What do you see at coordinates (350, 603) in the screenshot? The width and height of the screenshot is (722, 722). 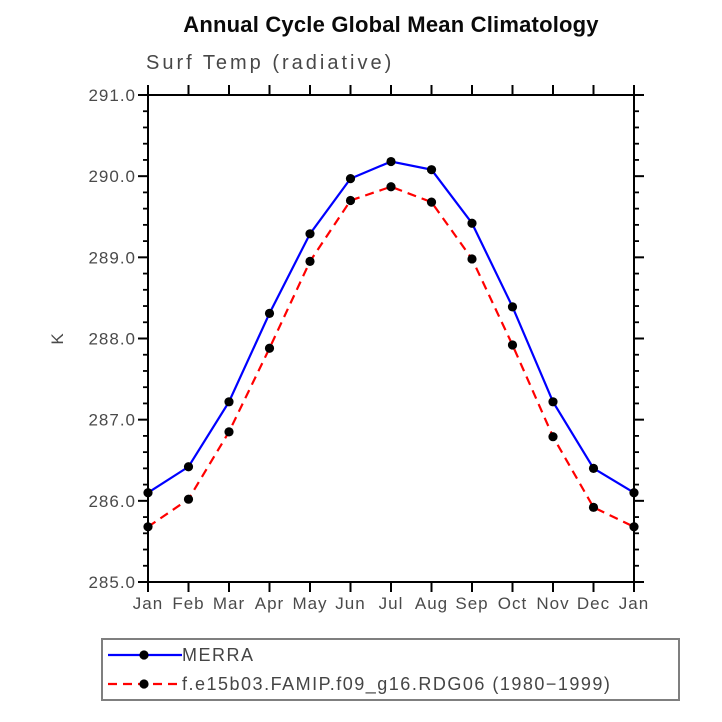 I see `x-axis-tick-label: Jun` at bounding box center [350, 603].